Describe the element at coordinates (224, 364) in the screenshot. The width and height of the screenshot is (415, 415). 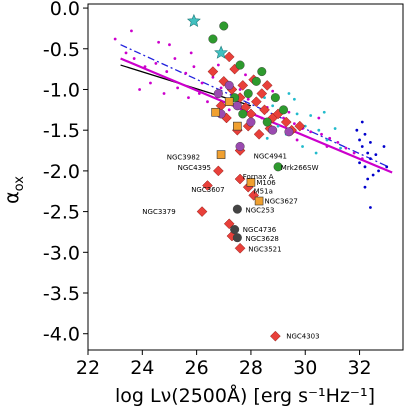
I see `x-axis: 22 24 26 28 30 32` at that location.